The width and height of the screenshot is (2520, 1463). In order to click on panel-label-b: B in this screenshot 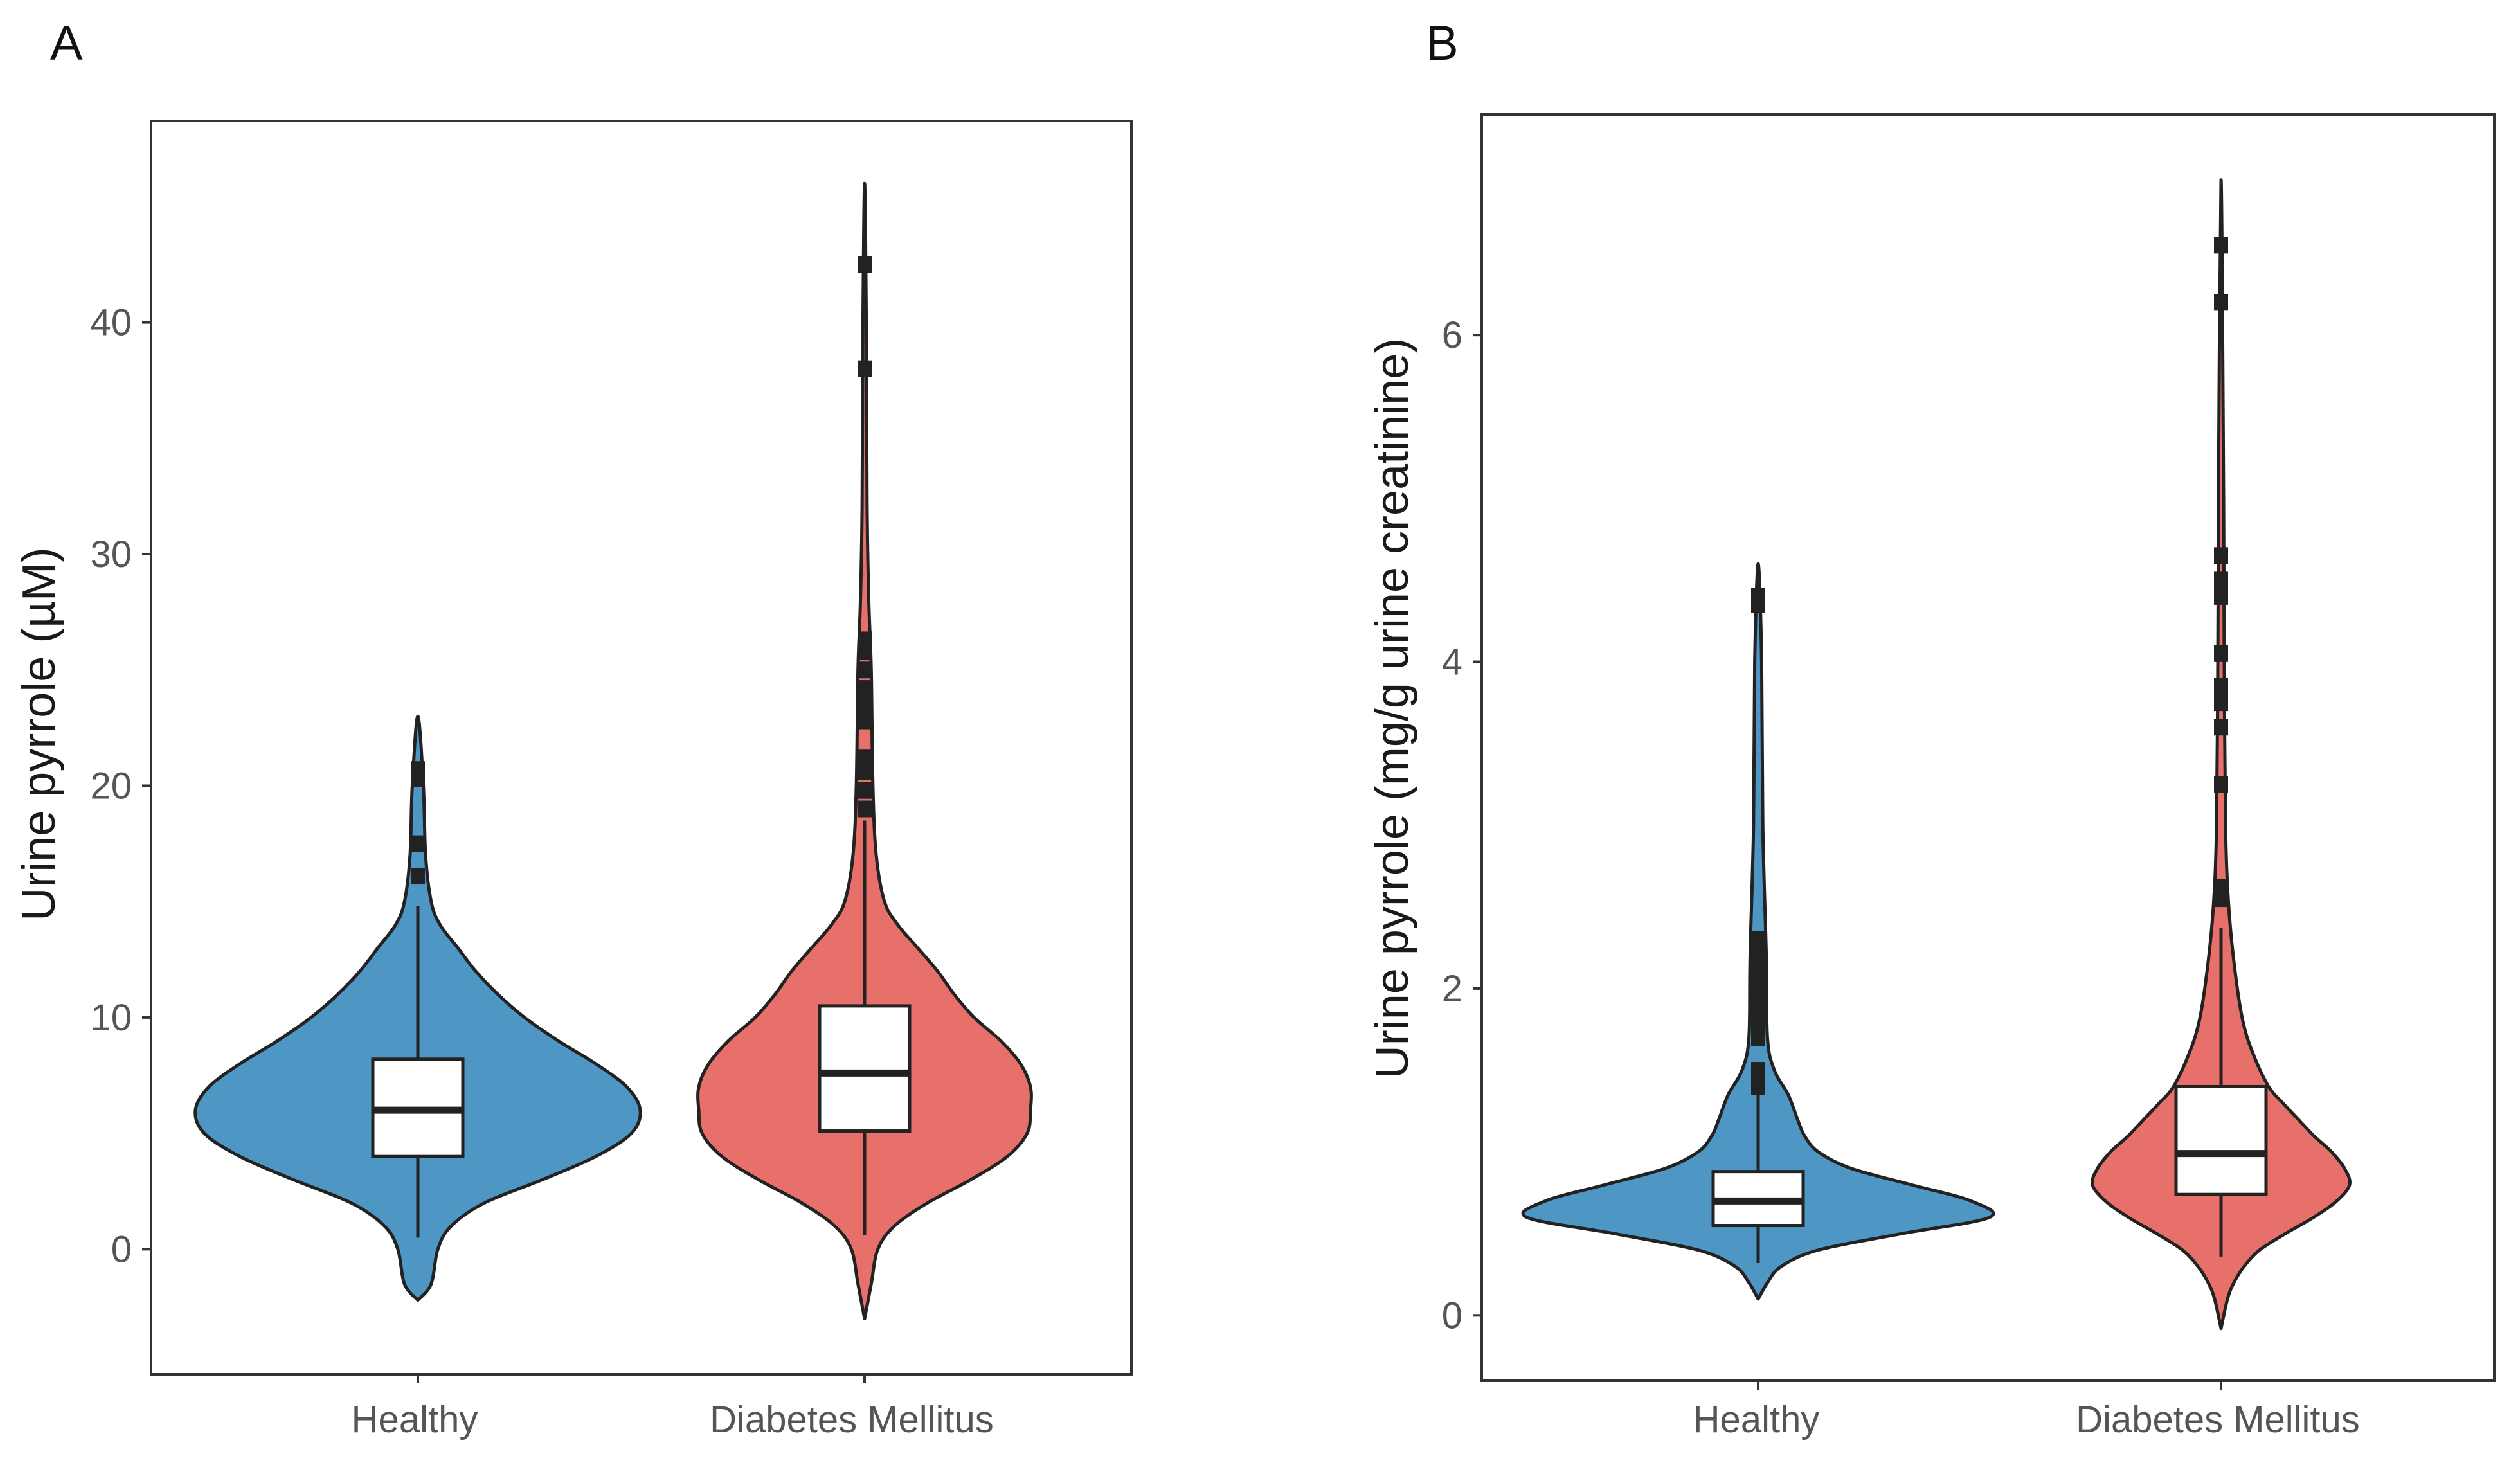, I will do `click(1443, 43)`.